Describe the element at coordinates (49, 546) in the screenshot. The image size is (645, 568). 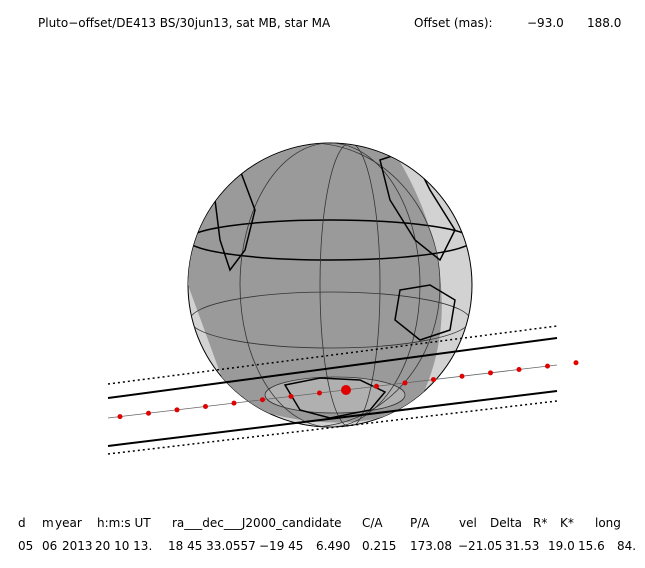
I see `cell: 06` at that location.